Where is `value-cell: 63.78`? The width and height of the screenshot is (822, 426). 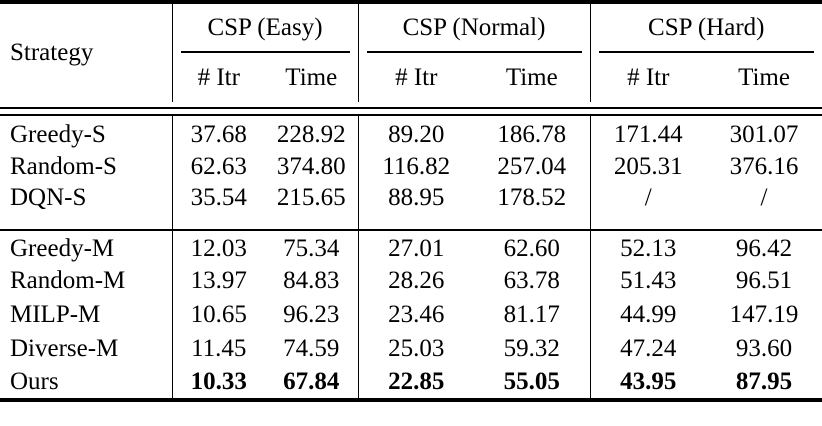 value-cell: 63.78 is located at coordinates (531, 280).